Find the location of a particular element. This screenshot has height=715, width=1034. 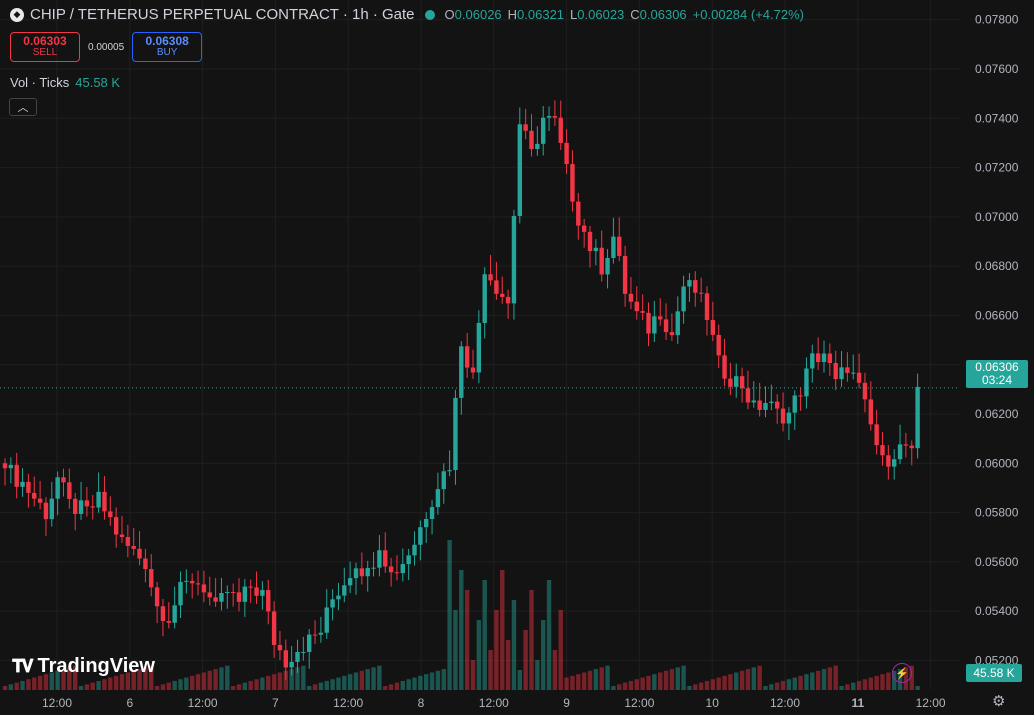

y-tick-label: 0.05200 is located at coordinates (997, 660).